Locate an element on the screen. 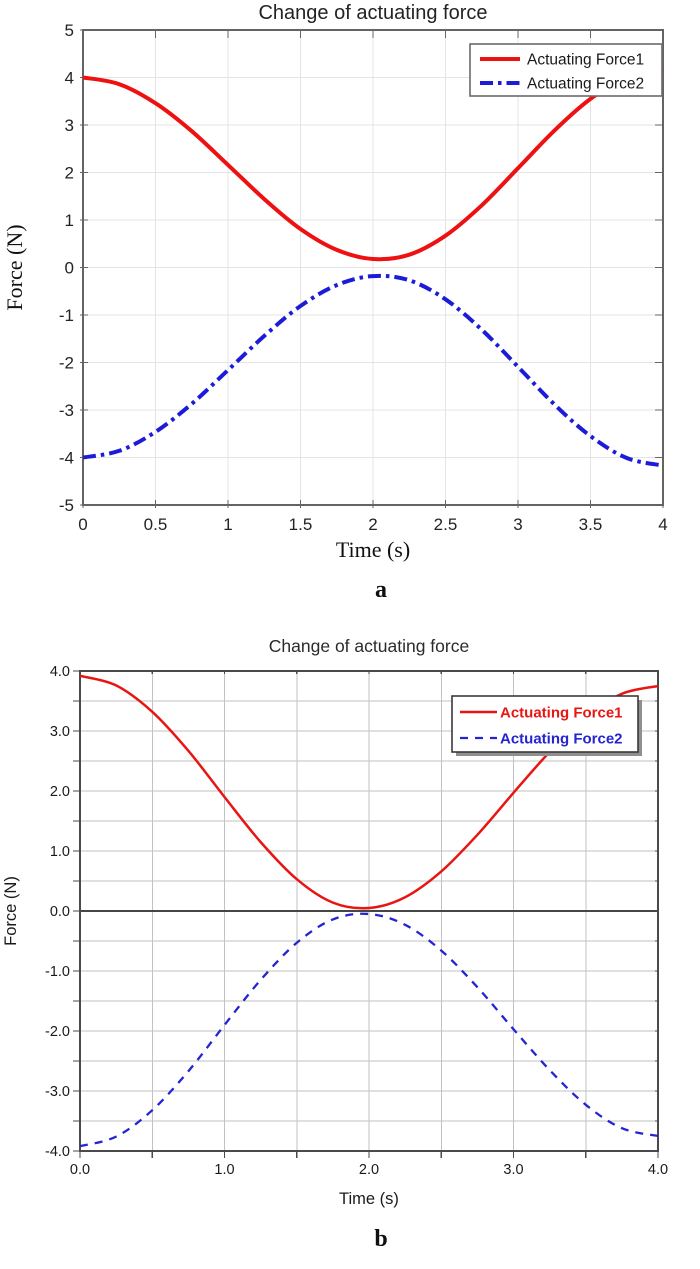 The width and height of the screenshot is (700, 1269). x-tick-label: 0.0 is located at coordinates (80, 1170).